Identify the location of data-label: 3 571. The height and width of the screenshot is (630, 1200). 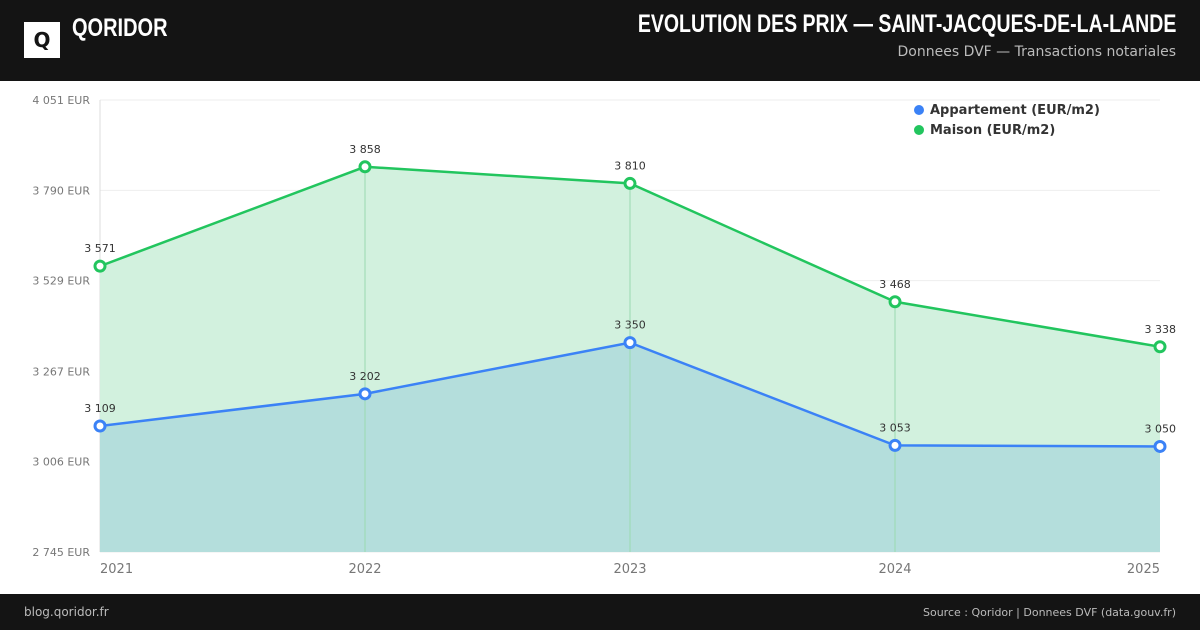
(100, 248).